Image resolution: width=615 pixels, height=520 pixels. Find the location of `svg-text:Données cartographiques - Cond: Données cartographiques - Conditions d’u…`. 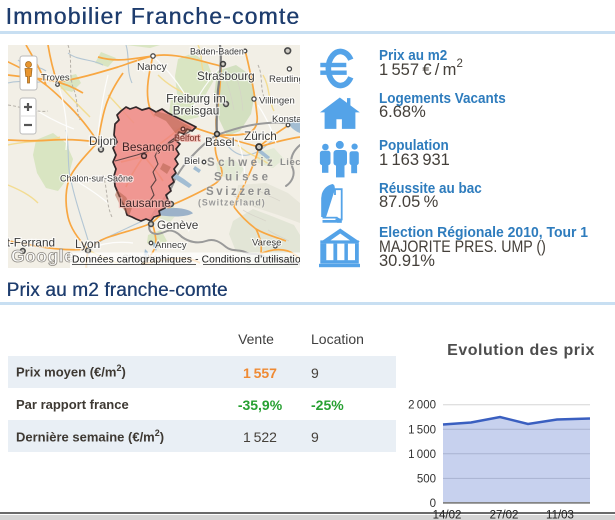

svg-text:Données cartographiques - Cond: Données cartographiques - Conditions d’u… is located at coordinates (186, 260).